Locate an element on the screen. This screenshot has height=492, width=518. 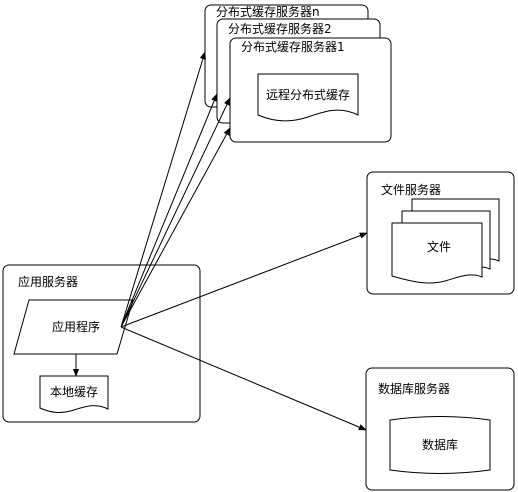
application-program-shape is located at coordinates (73, 327).